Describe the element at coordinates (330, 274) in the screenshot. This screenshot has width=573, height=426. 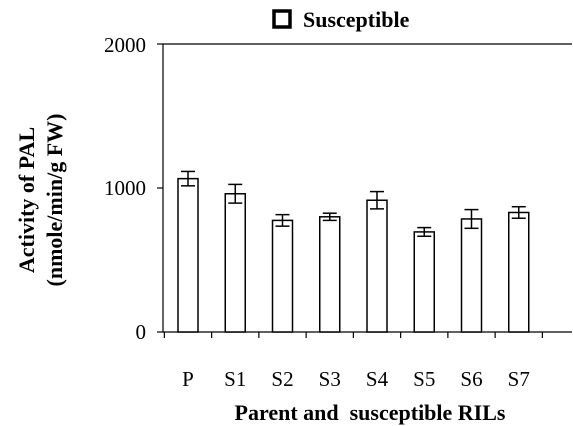
I see `bar-S3` at that location.